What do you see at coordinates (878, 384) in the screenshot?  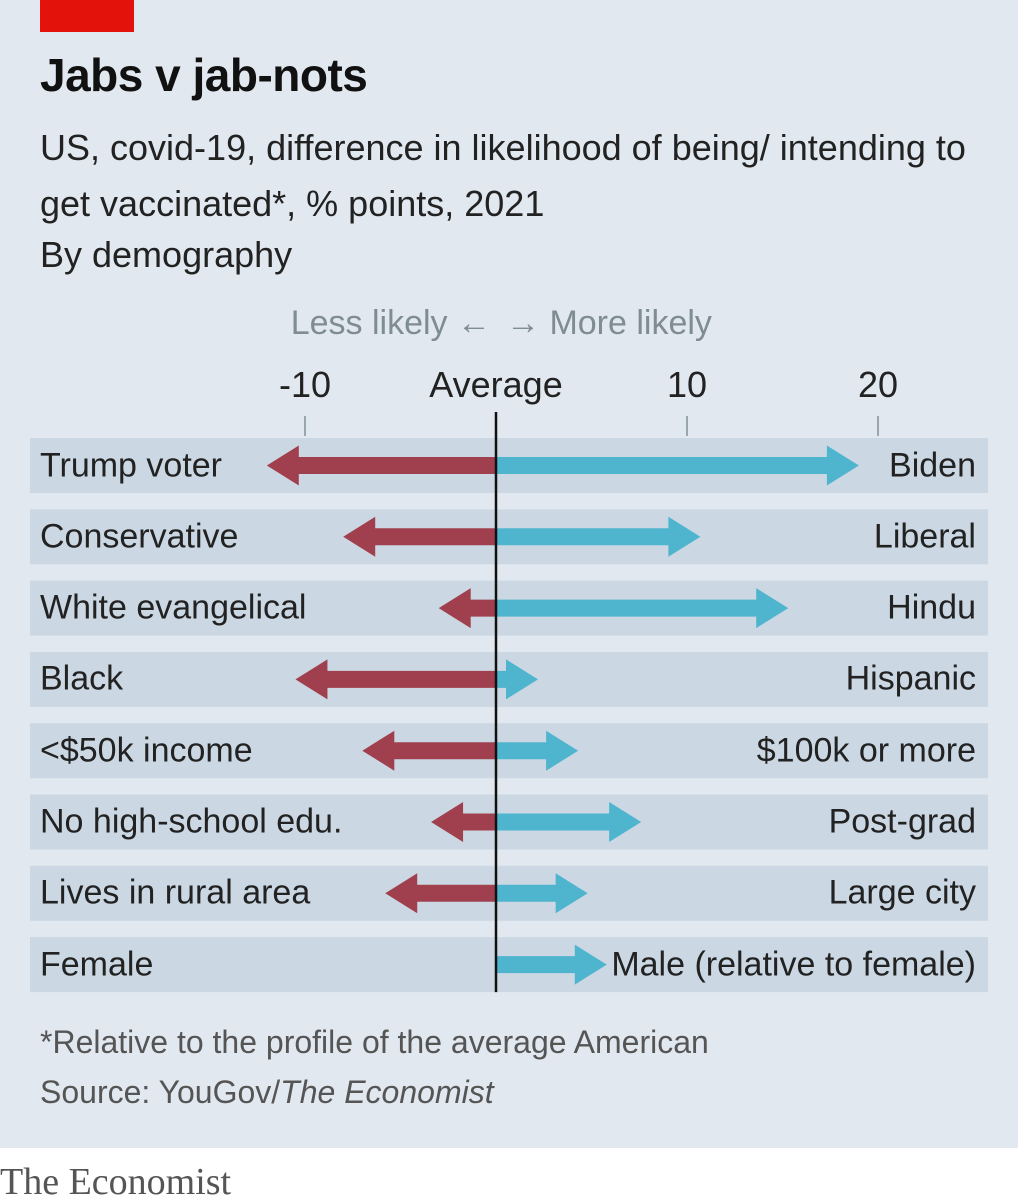 I see `x-tick-label: 20` at bounding box center [878, 384].